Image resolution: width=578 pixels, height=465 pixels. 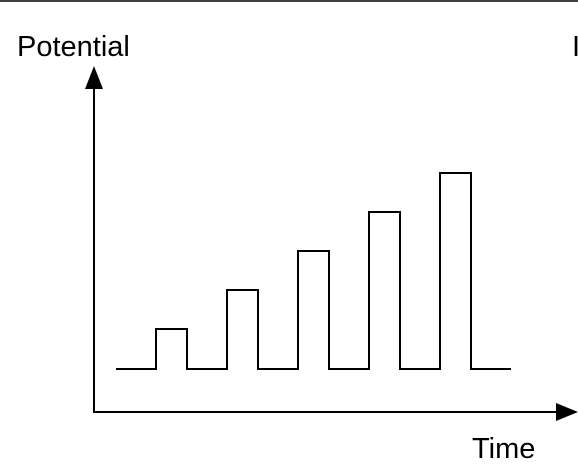 What do you see at coordinates (94, 77) in the screenshot?
I see `y-axis-arrowhead` at bounding box center [94, 77].